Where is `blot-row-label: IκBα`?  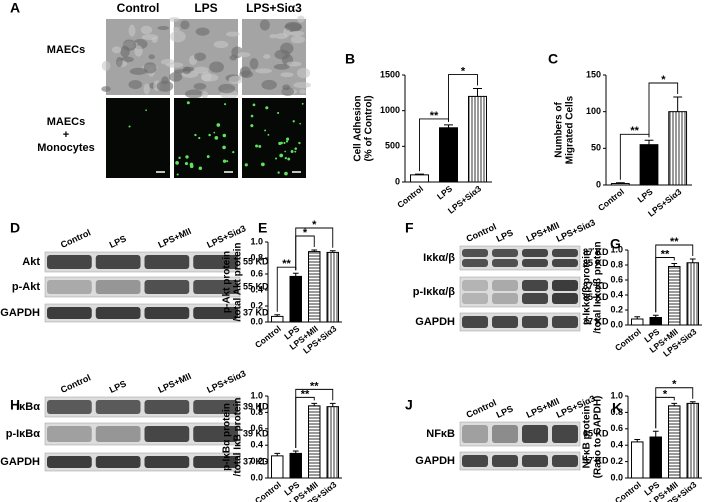 blot-row-label: IκBα is located at coordinates (28, 407).